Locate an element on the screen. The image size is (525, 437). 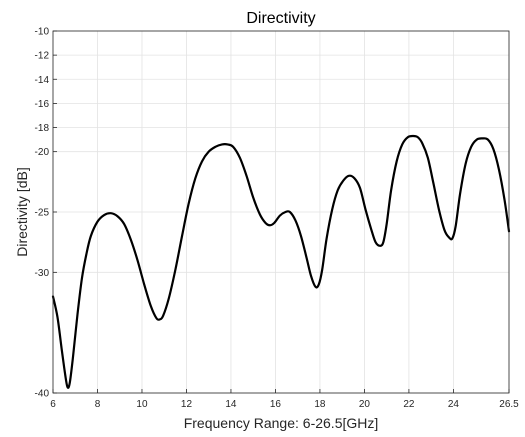
x-tick-label: 26.5 is located at coordinates (509, 404).